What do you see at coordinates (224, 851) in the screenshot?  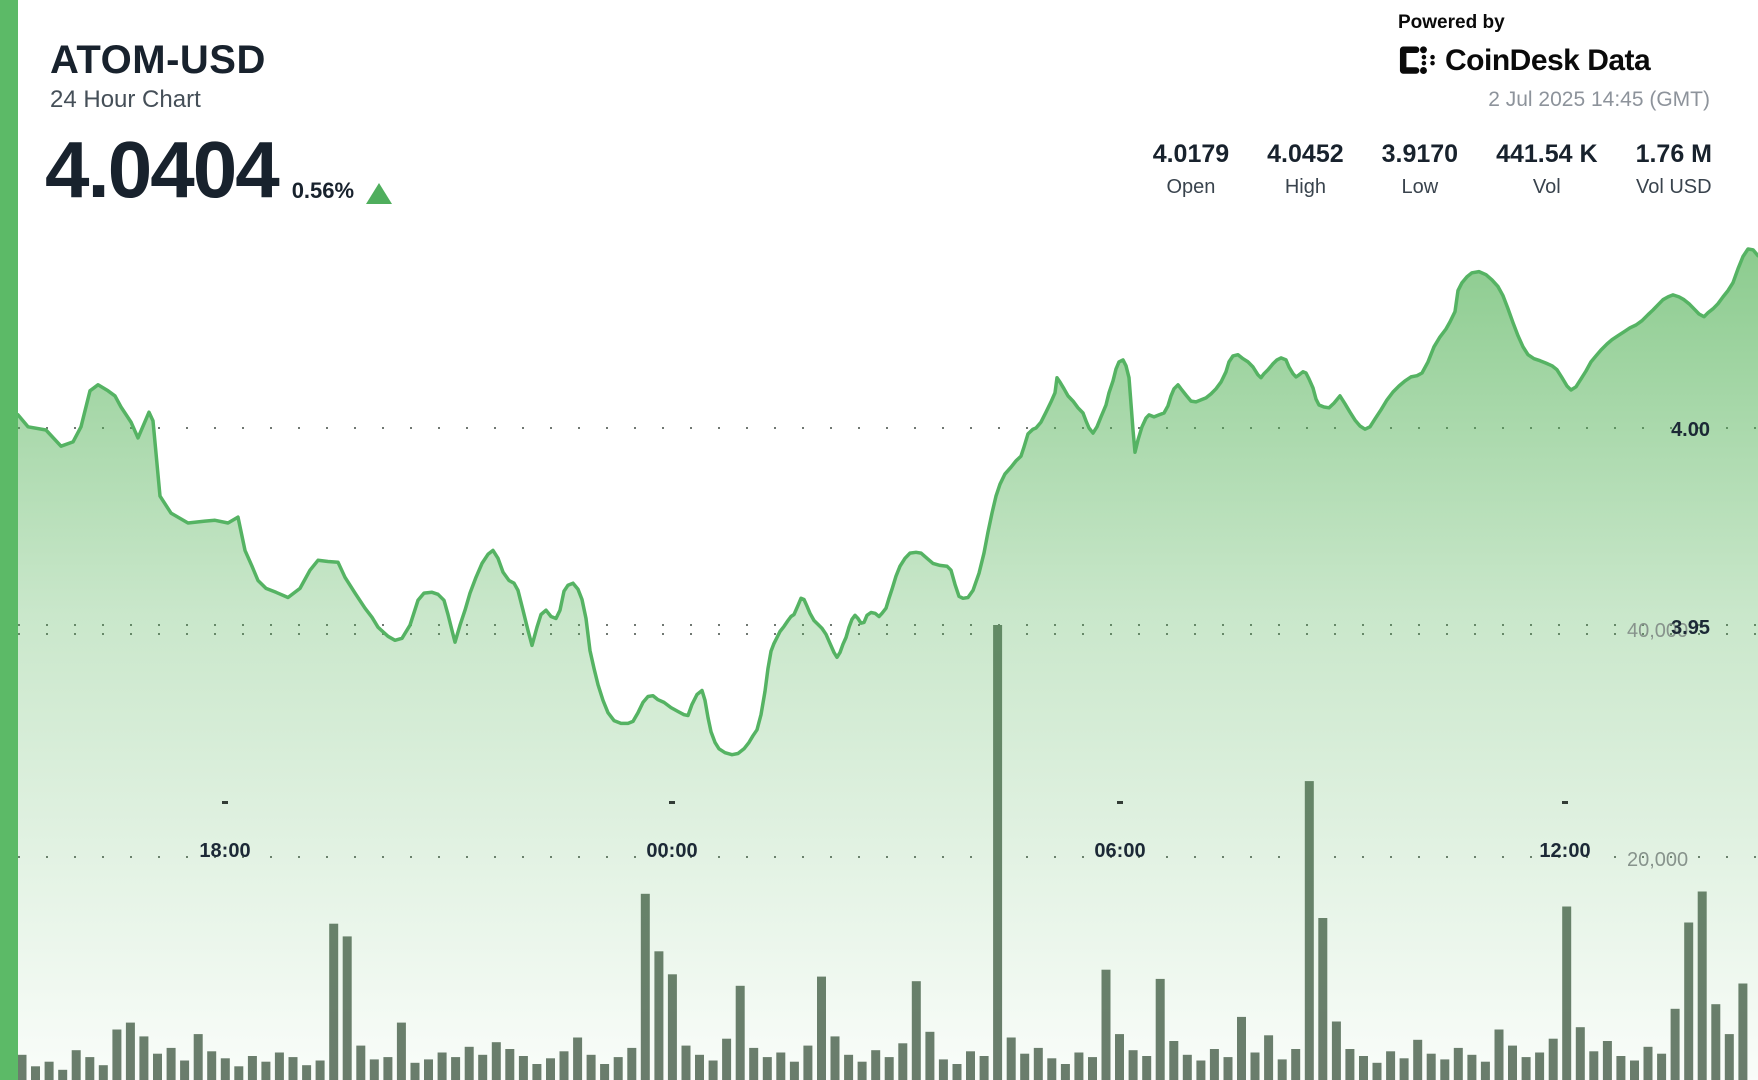 I see `time-axis-label: 18:00` at bounding box center [224, 851].